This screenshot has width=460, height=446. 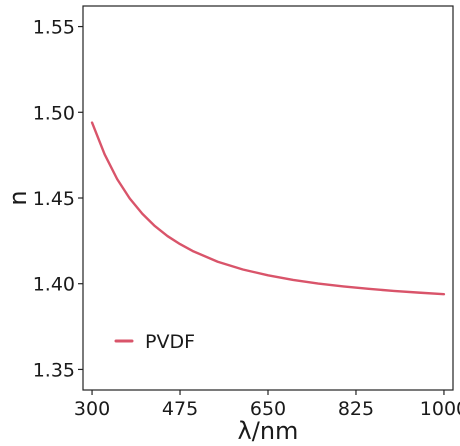 I want to click on y-tick-label: 1.55, so click(x=54, y=28).